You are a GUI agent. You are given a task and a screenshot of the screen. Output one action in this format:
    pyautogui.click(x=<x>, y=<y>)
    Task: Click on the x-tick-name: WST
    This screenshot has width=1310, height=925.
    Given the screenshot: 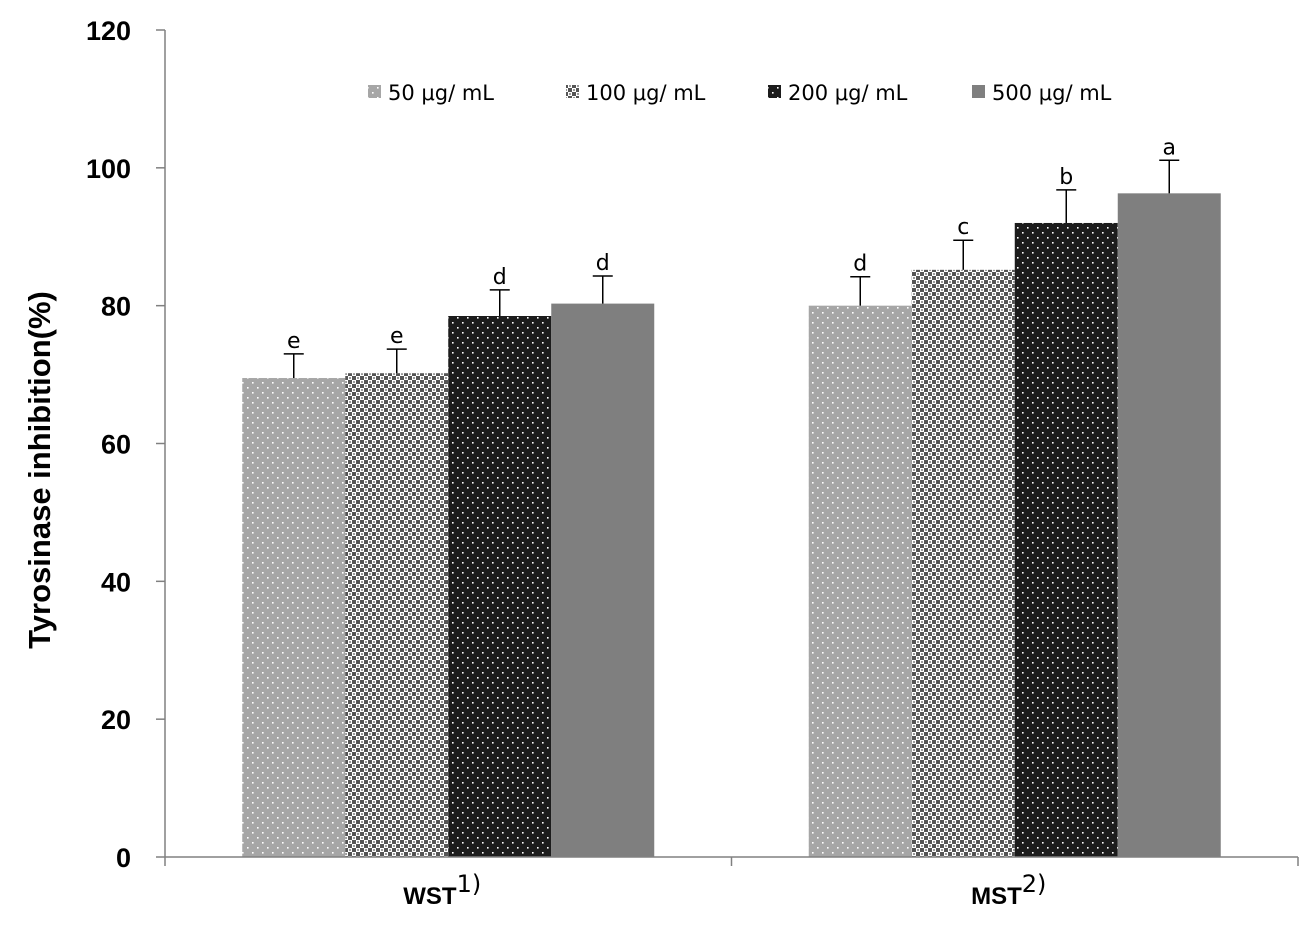 What is the action you would take?
    pyautogui.click(x=430, y=896)
    